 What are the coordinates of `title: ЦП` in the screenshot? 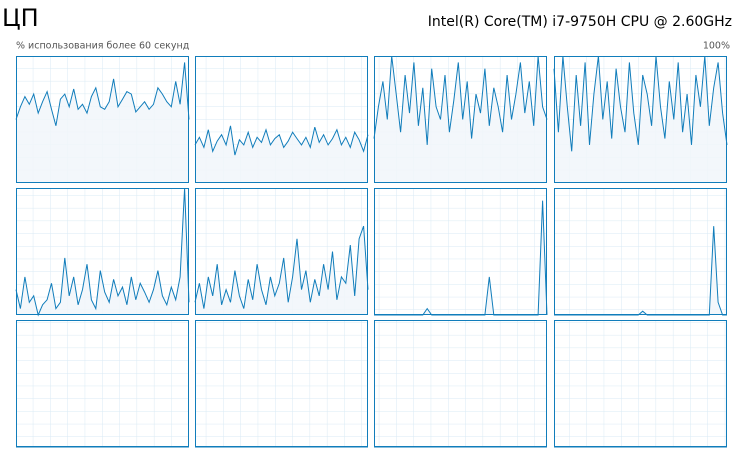 It's located at (20, 18).